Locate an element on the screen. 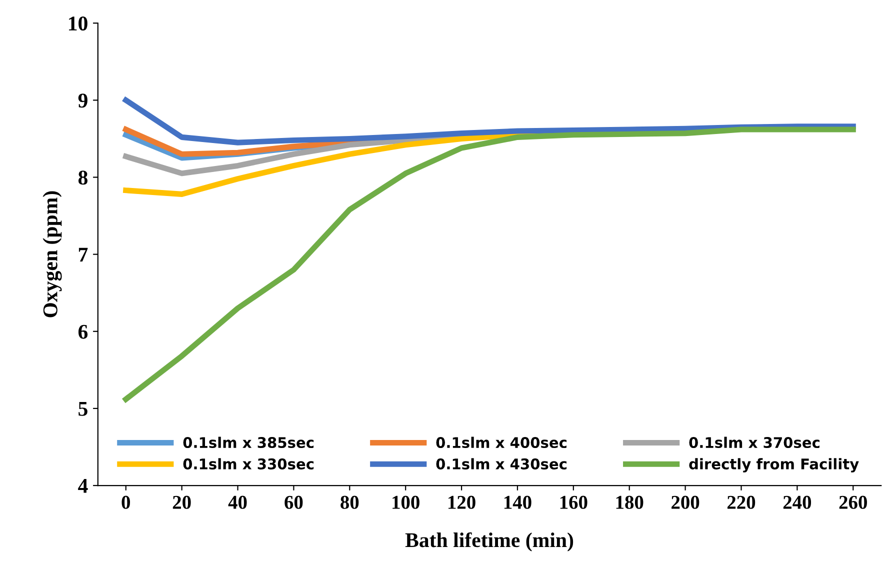 The height and width of the screenshot is (578, 890). legend-label: 0.1slm x 430sec is located at coordinates (501, 464).